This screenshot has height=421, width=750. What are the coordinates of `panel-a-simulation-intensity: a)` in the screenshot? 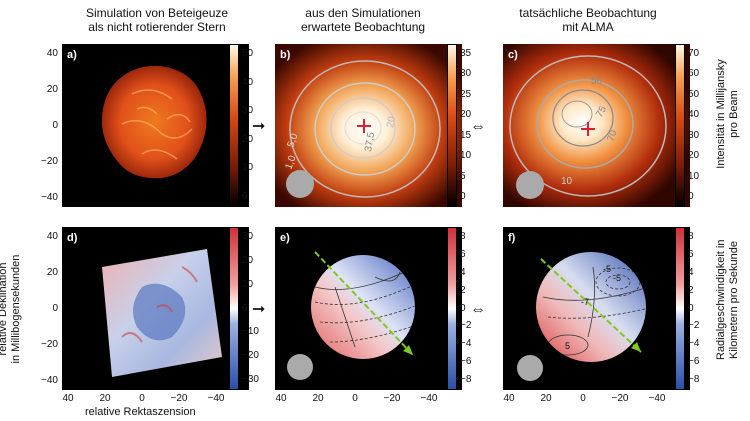 It's located at (155, 125).